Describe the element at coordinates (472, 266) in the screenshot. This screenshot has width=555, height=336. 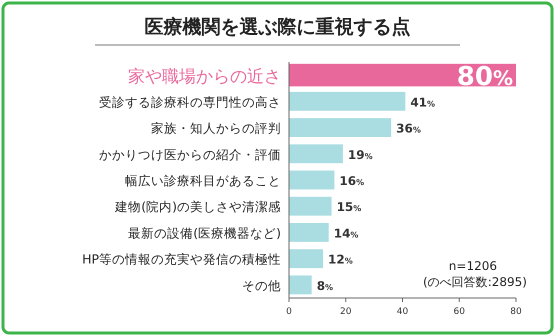
I see `annotation: n=1206` at that location.